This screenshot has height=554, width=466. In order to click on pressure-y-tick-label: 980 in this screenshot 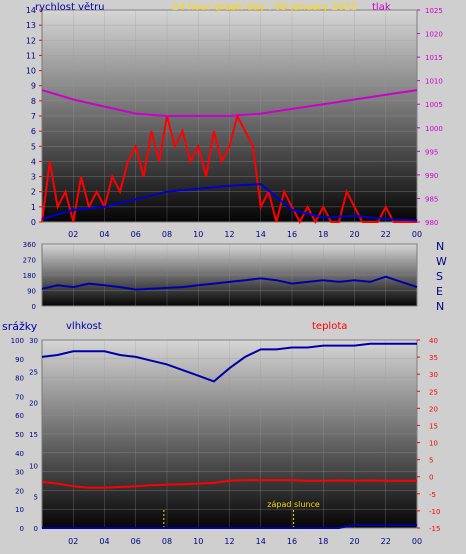, I will do `click(431, 223)`.